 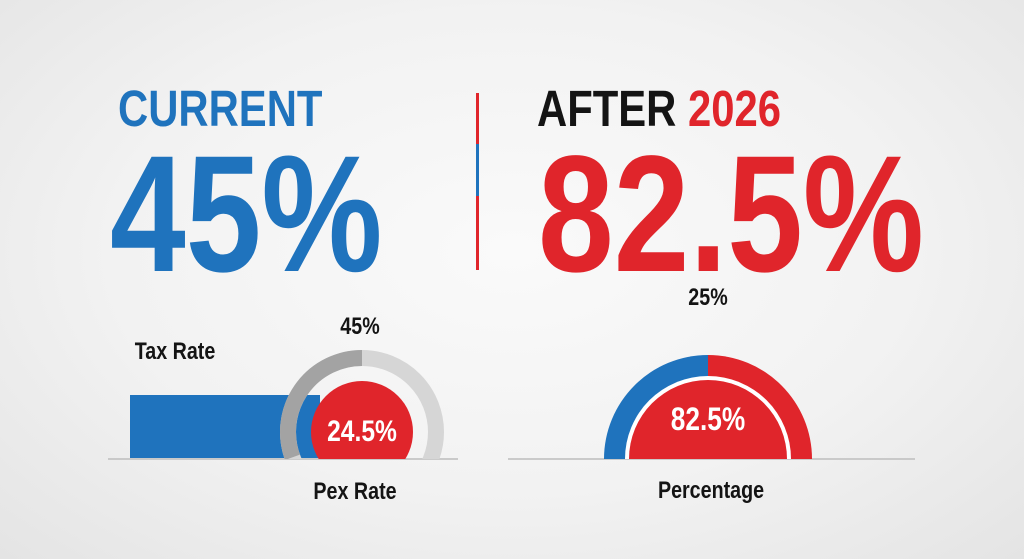 I want to click on after-rate-value: 82.5%, so click(x=731, y=214).